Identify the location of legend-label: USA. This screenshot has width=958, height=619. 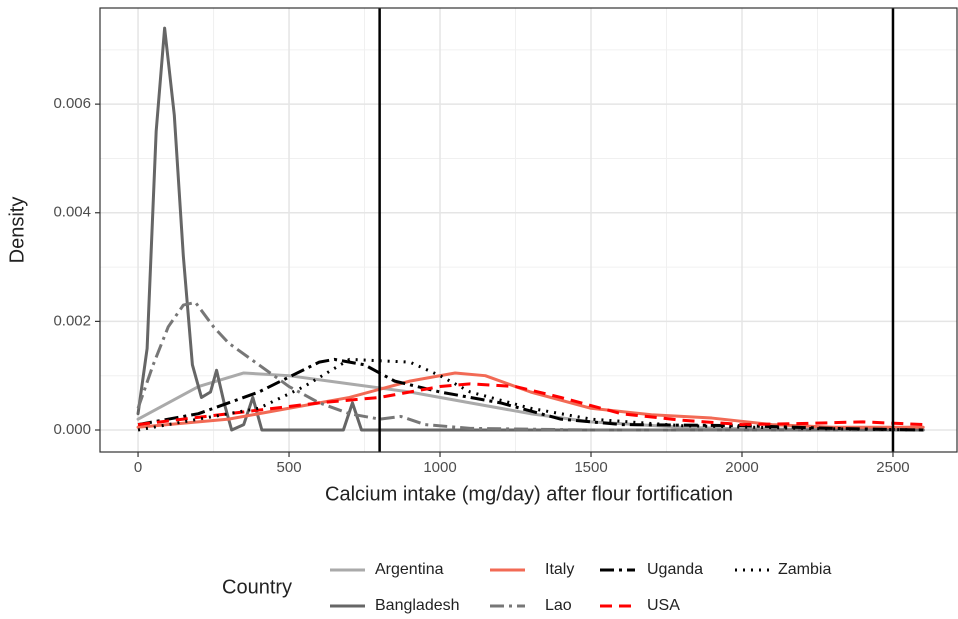
(663, 605).